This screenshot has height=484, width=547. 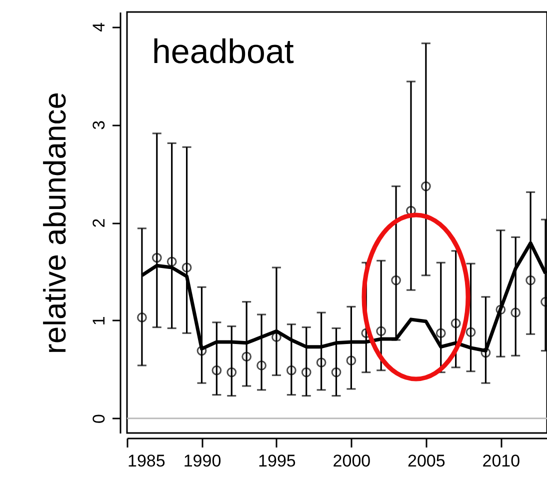 I want to click on y-tick-label: 2, so click(x=99, y=223).